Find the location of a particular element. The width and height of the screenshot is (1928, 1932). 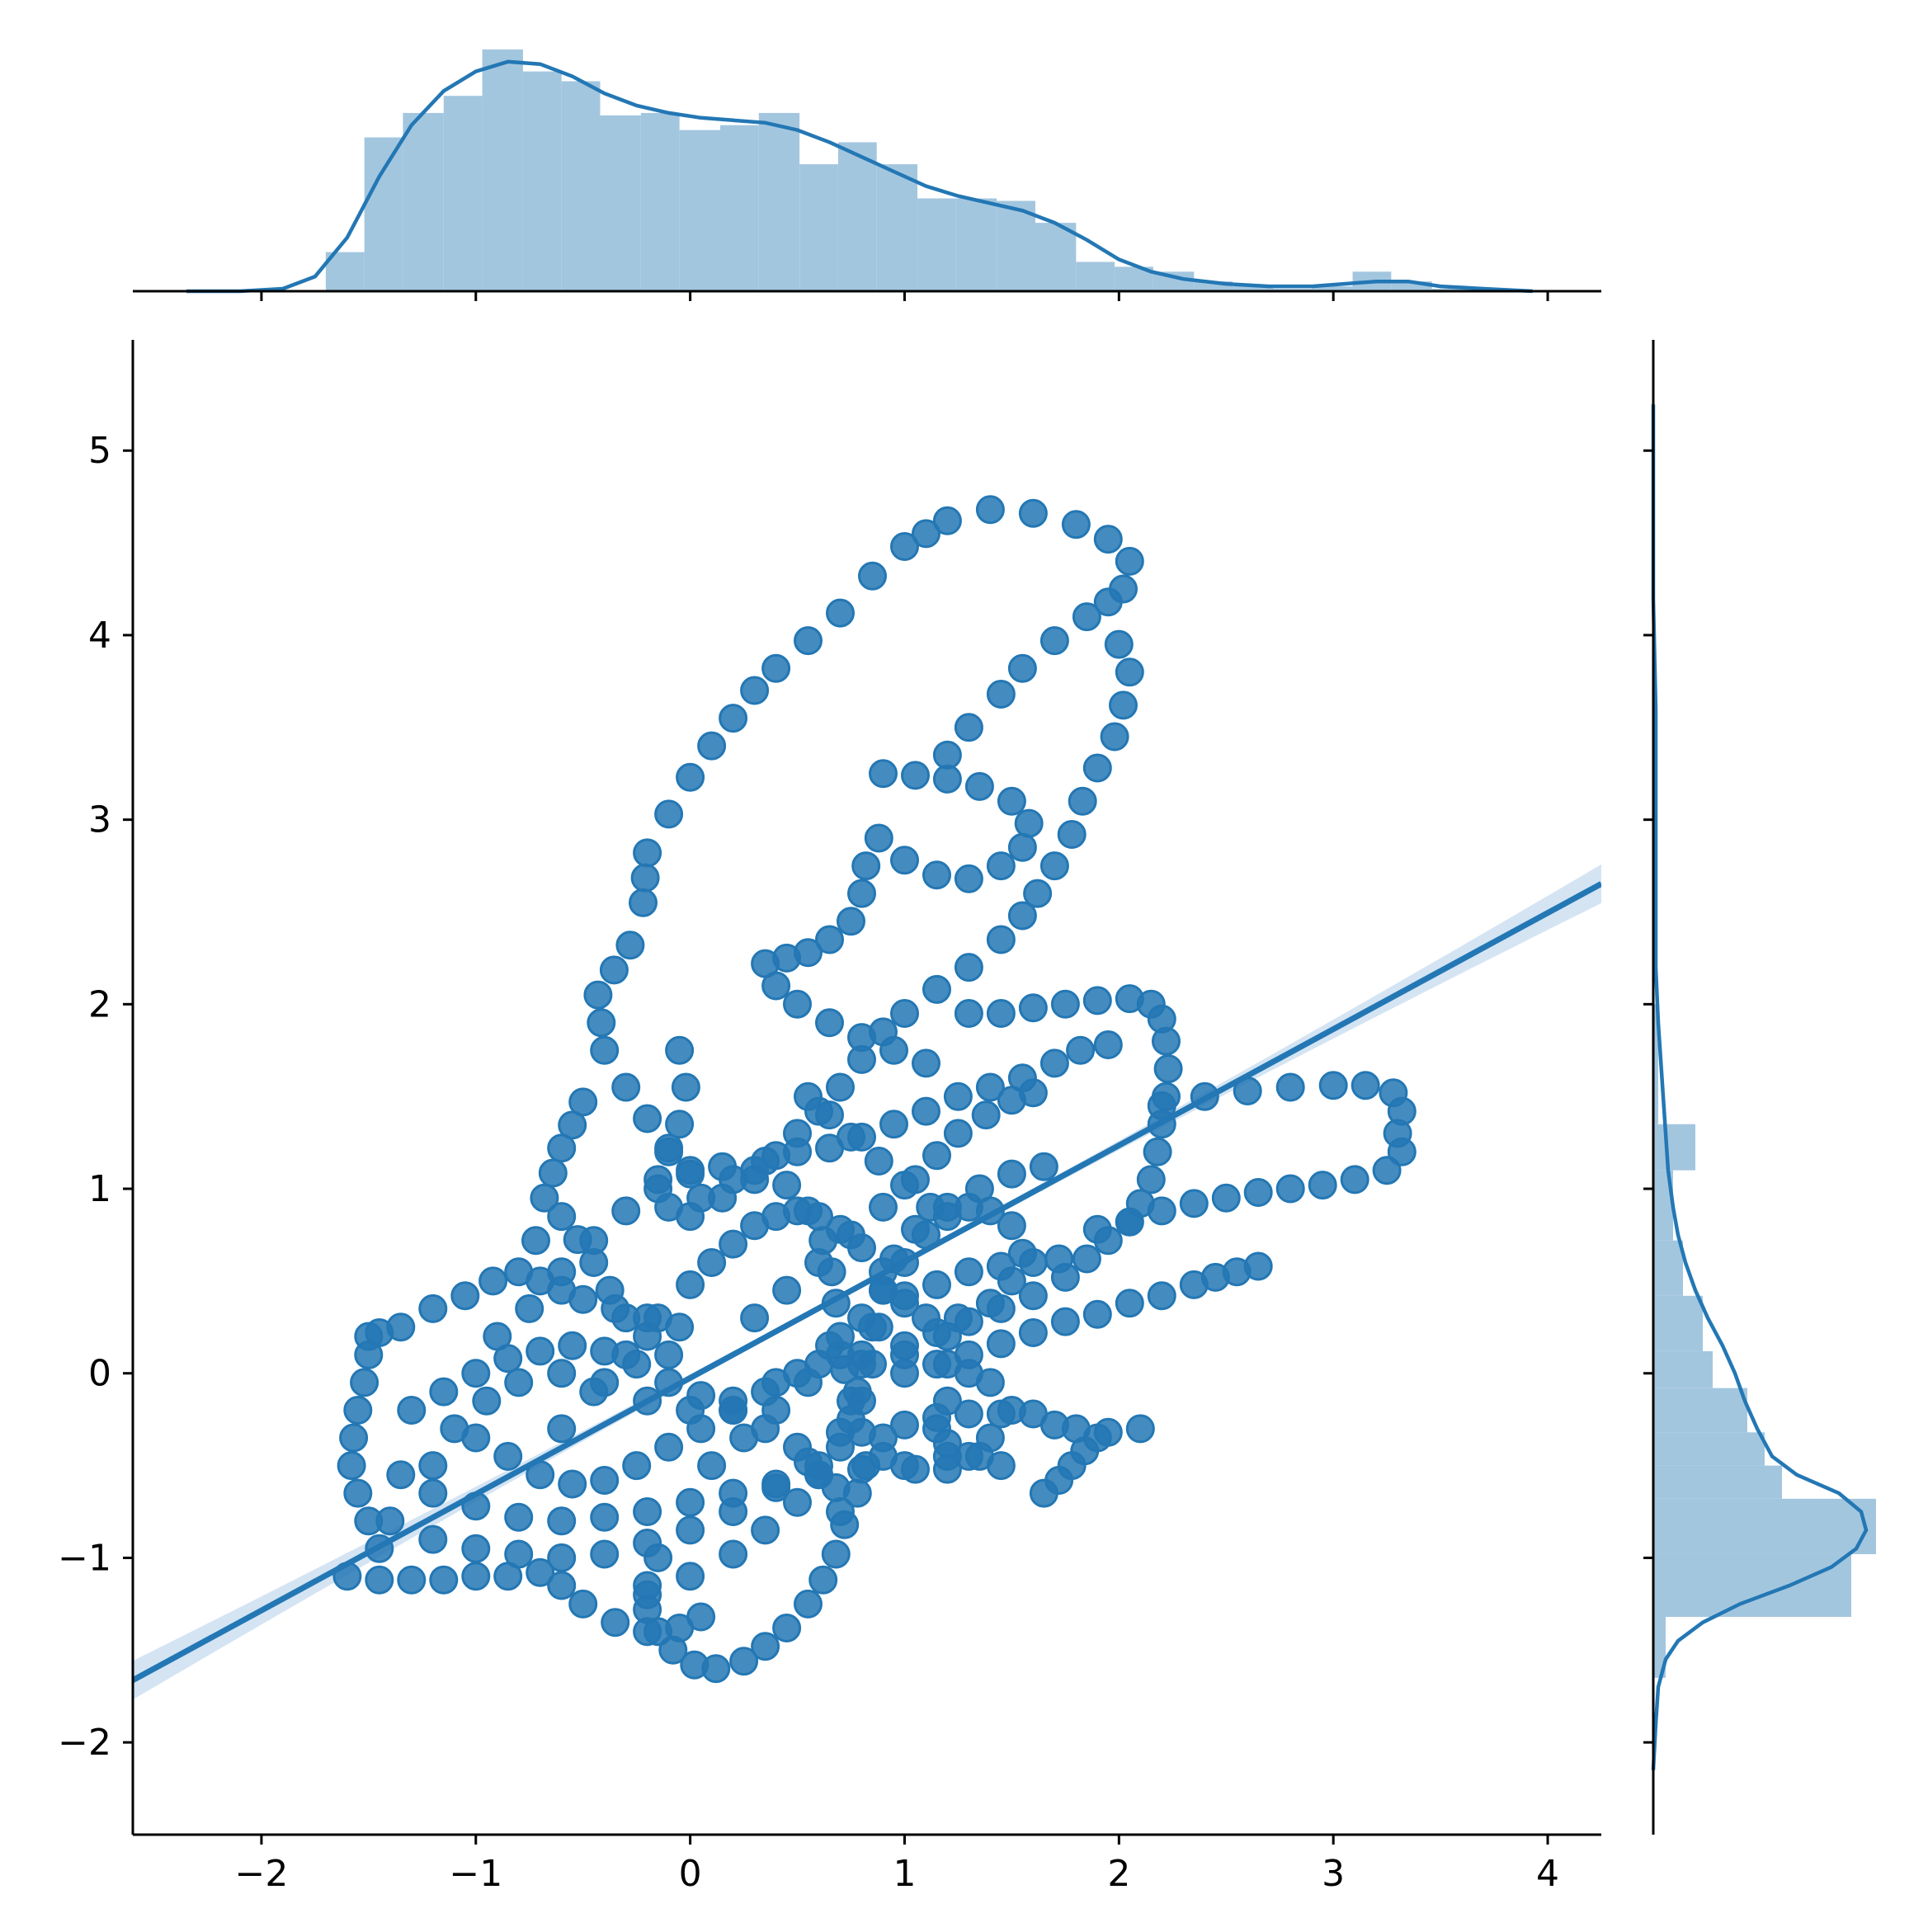

x-tick-label: 3 is located at coordinates (1333, 1874).